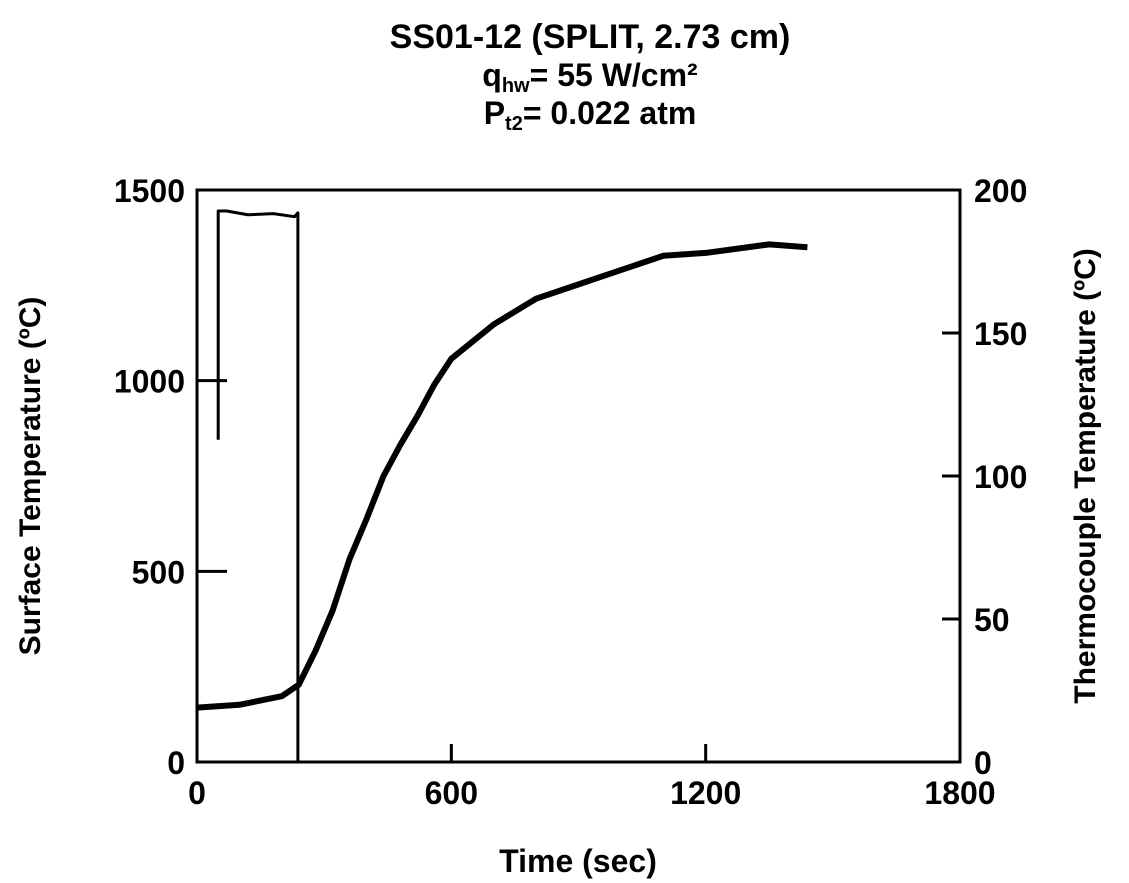 The height and width of the screenshot is (883, 1129). I want to click on y2-tick-label: 150, so click(1000, 334).